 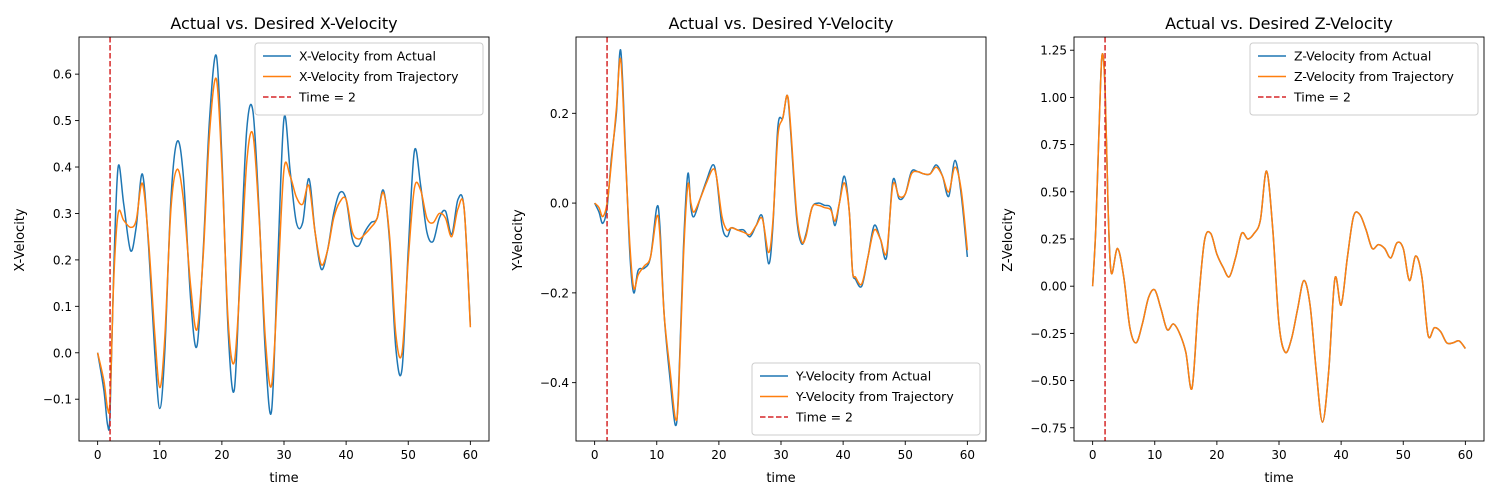 I want to click on y-axis-label-z: Z-Velocity, so click(x=1008, y=240).